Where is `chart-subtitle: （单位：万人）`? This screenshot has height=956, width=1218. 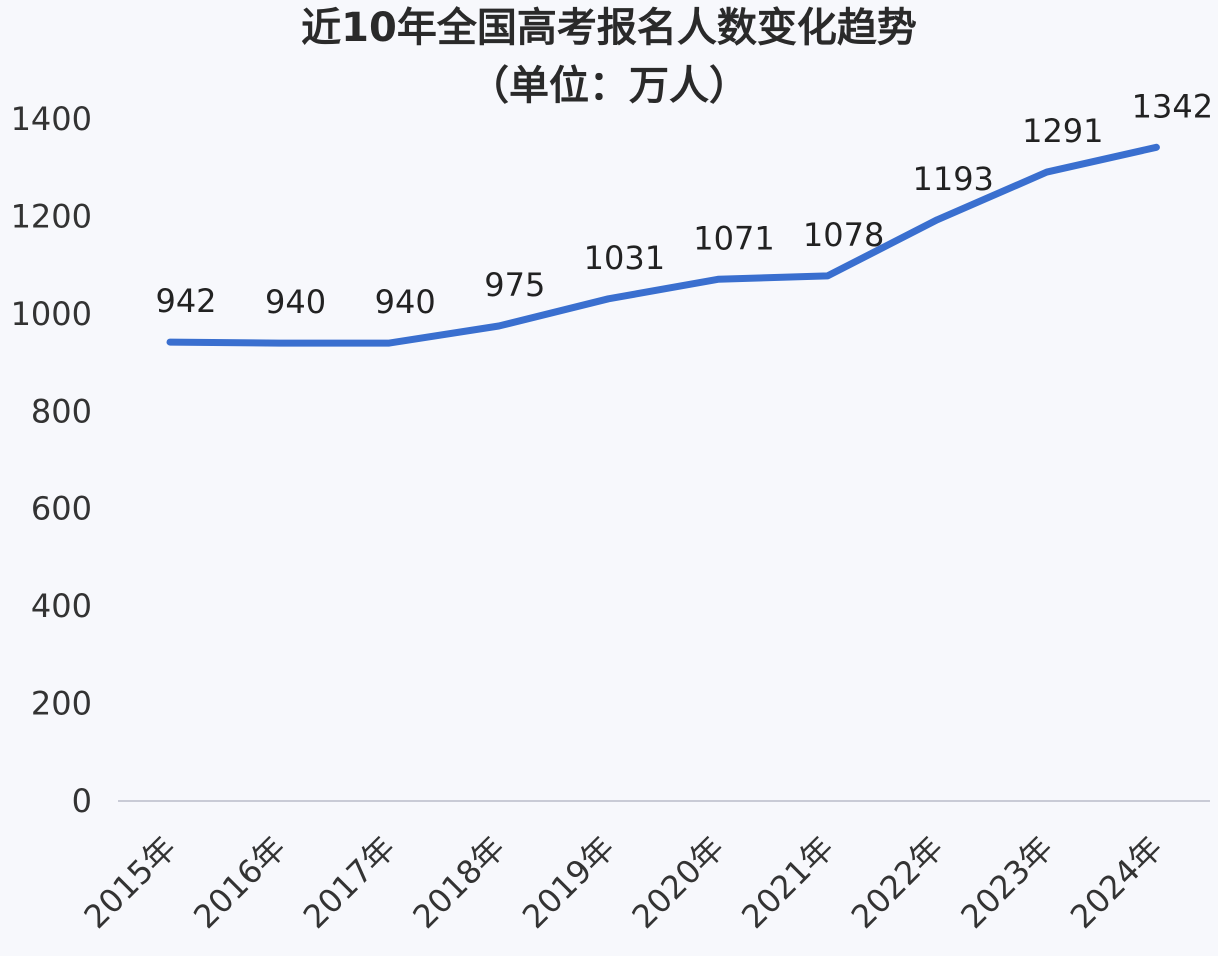 chart-subtitle: （单位：万人） is located at coordinates (609, 86).